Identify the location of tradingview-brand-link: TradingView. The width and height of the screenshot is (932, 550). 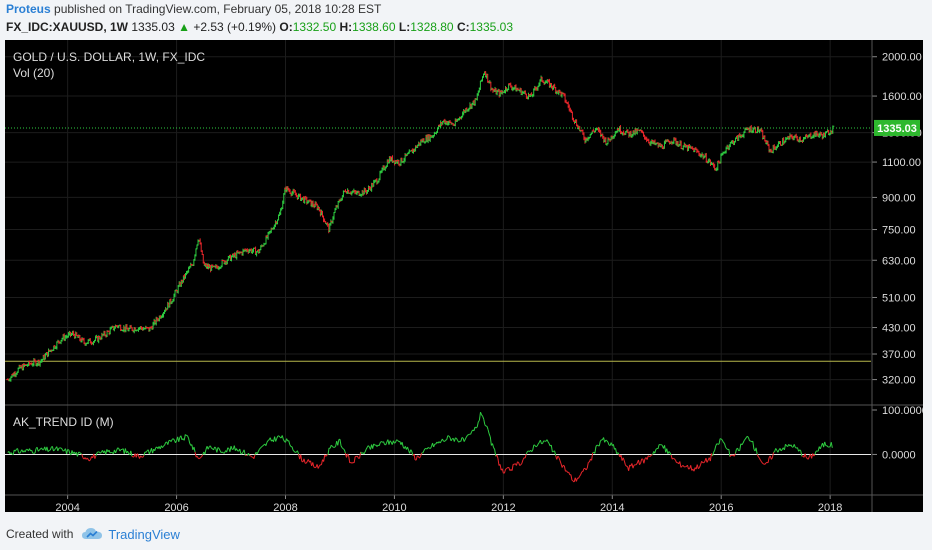
(144, 534).